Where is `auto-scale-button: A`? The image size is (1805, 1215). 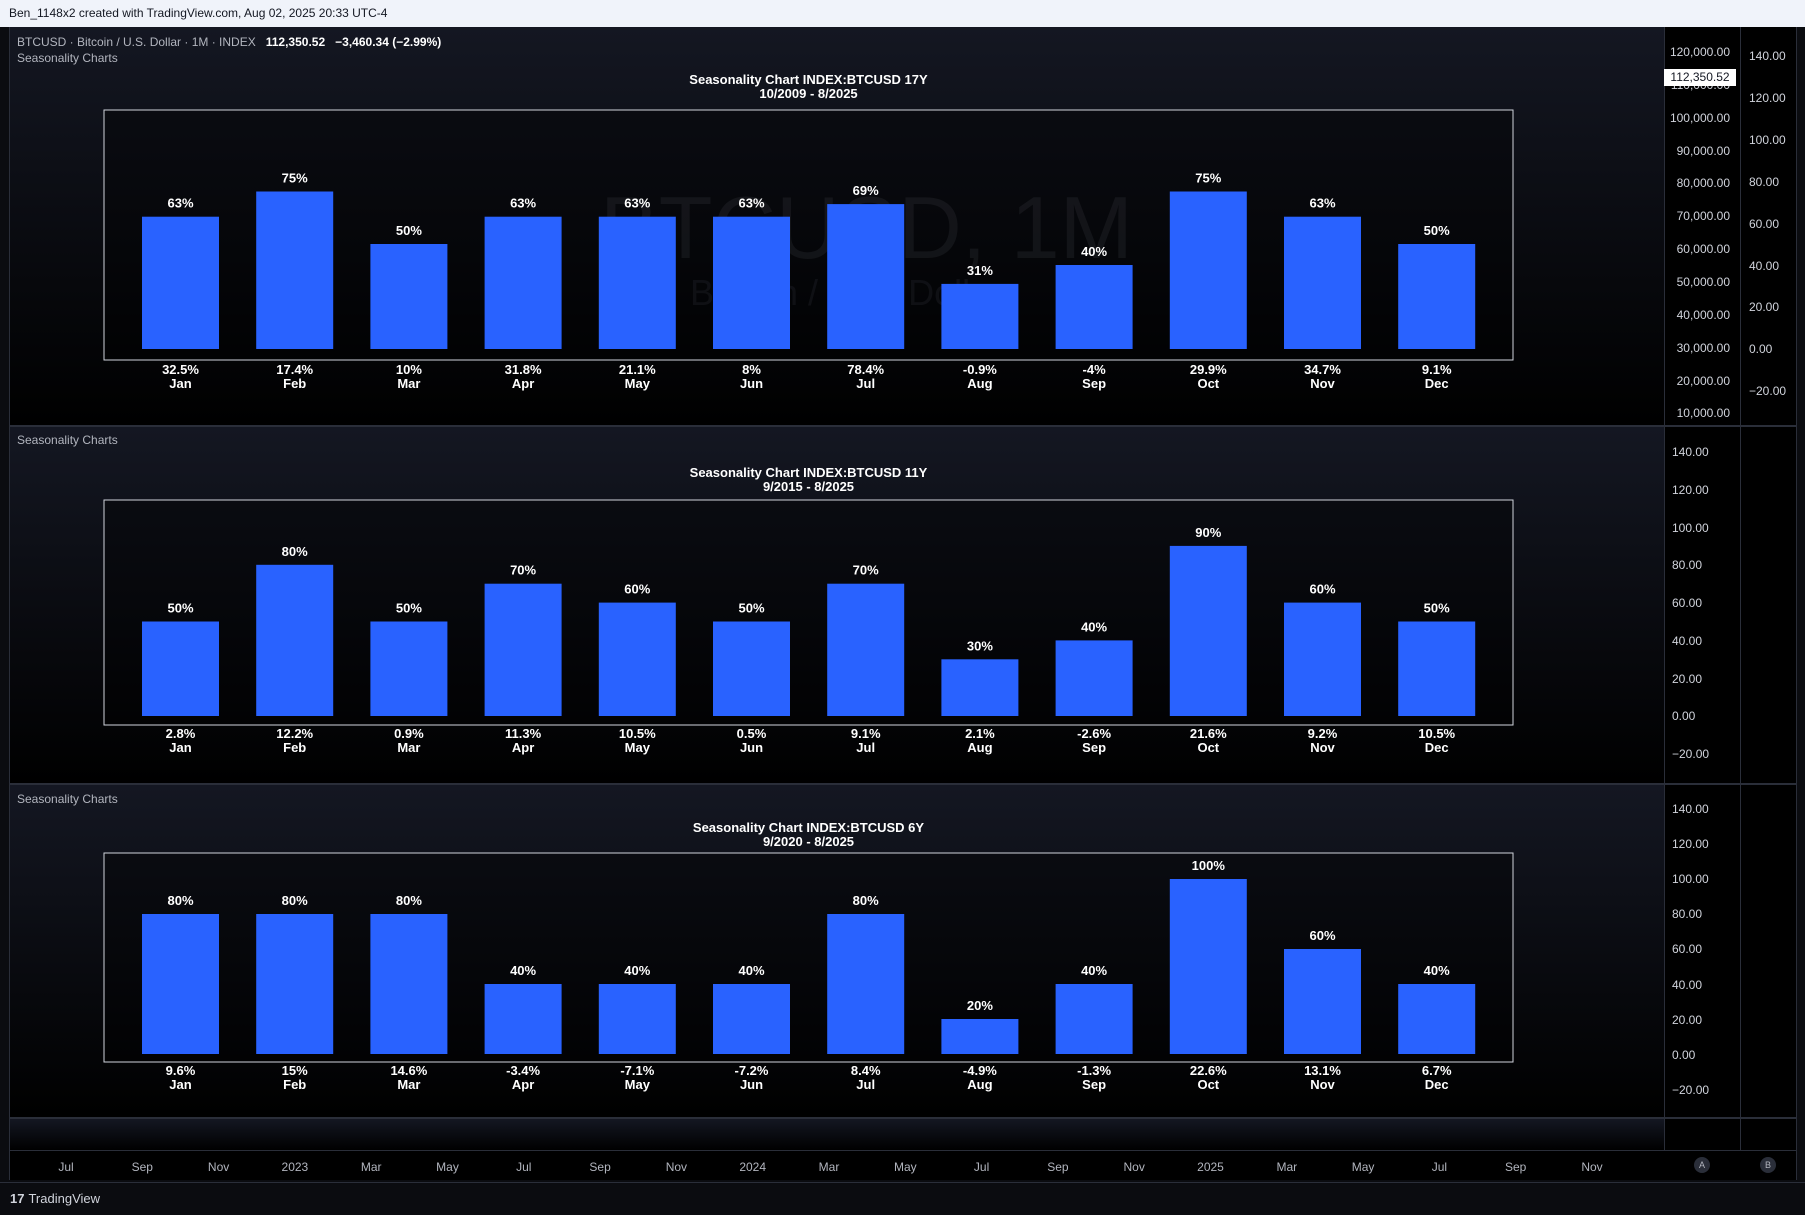 auto-scale-button: A is located at coordinates (1702, 1165).